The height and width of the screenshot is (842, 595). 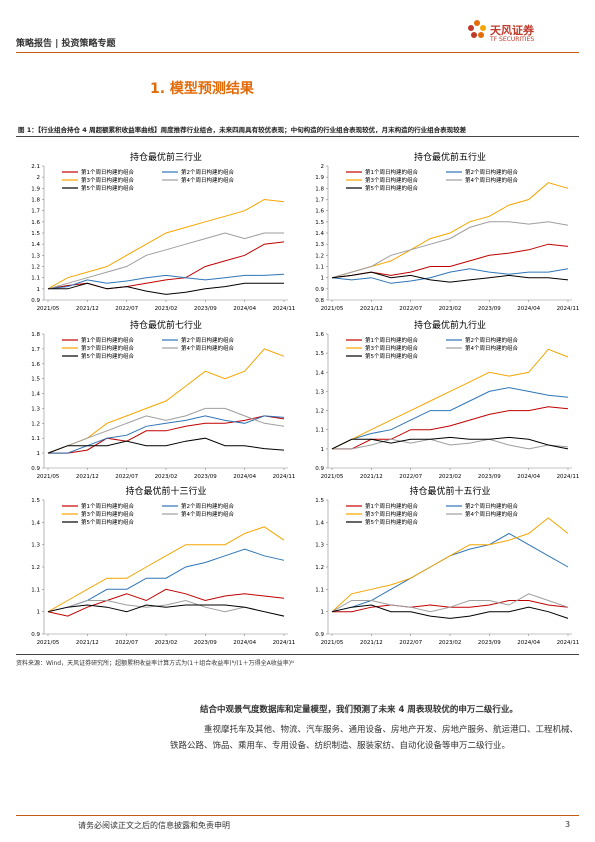 What do you see at coordinates (297, 815) in the screenshot?
I see `footer-rule` at bounding box center [297, 815].